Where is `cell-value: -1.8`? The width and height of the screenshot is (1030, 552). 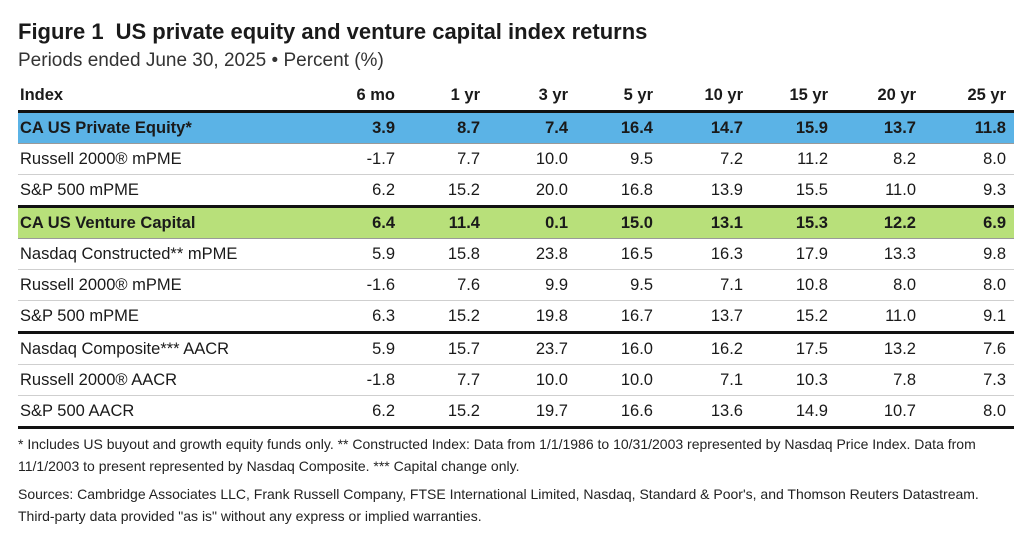
cell-value: -1.8 is located at coordinates (360, 380).